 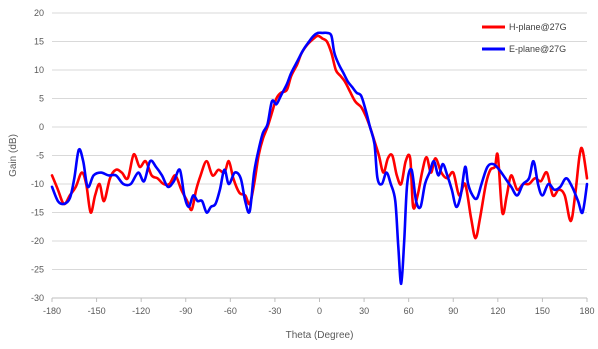 What do you see at coordinates (39, 42) in the screenshot?
I see `y-tick-label: 15` at bounding box center [39, 42].